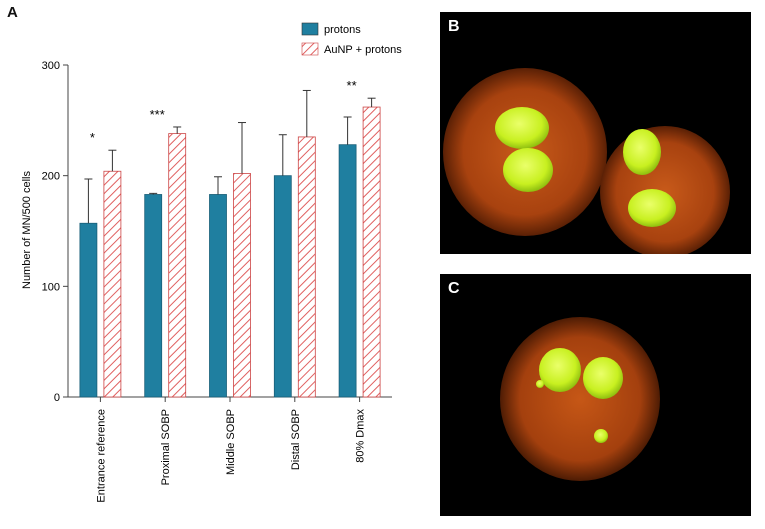  Describe the element at coordinates (586, 161) in the screenshot. I see `cell-image-b` at that location.